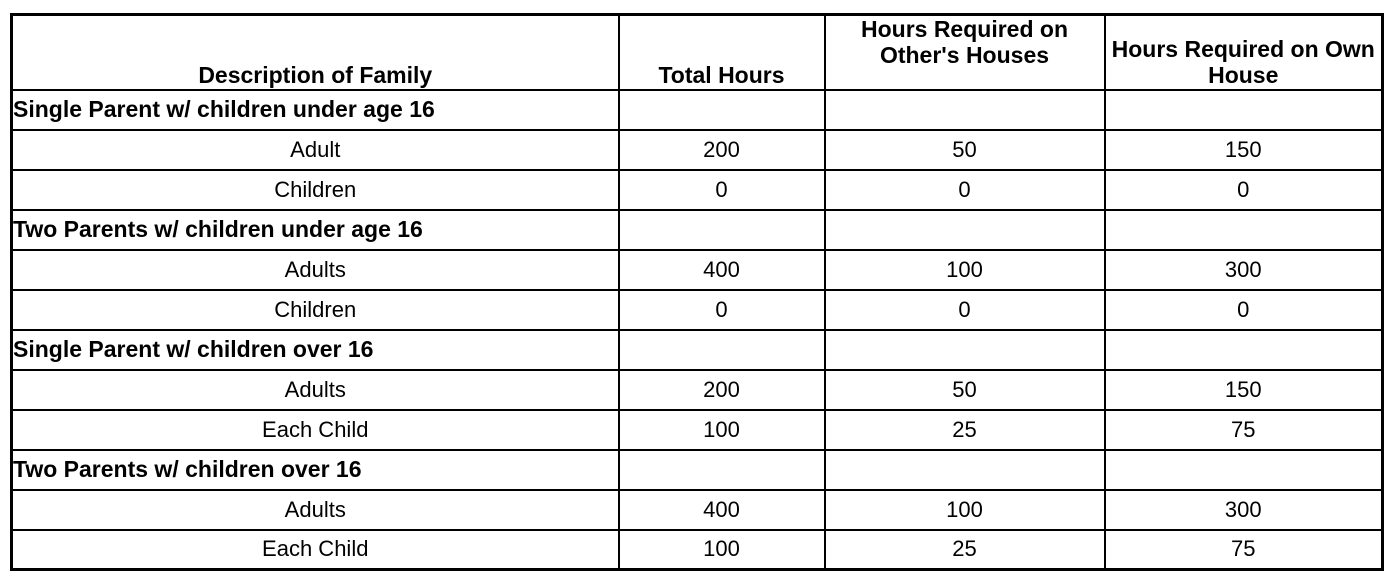 The height and width of the screenshot is (588, 1392). Describe the element at coordinates (315, 229) in the screenshot. I see `section-label: Two Parents w/ children under age 16` at that location.